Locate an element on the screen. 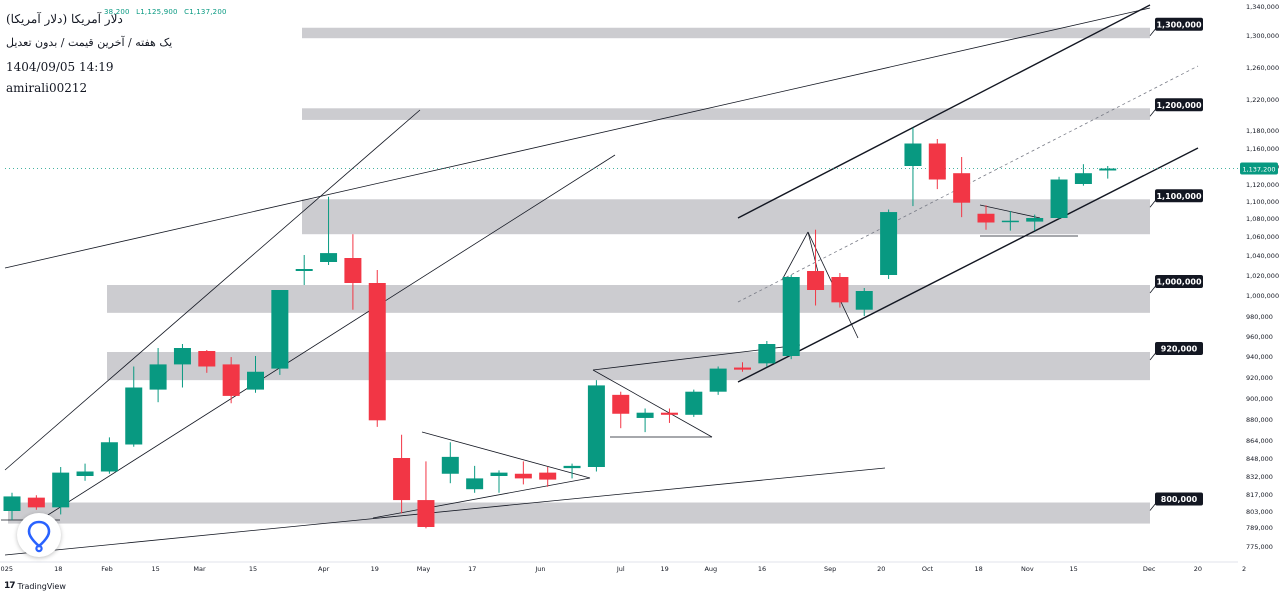 The width and height of the screenshot is (1286, 596). time-tick-label: Aug is located at coordinates (710, 569).